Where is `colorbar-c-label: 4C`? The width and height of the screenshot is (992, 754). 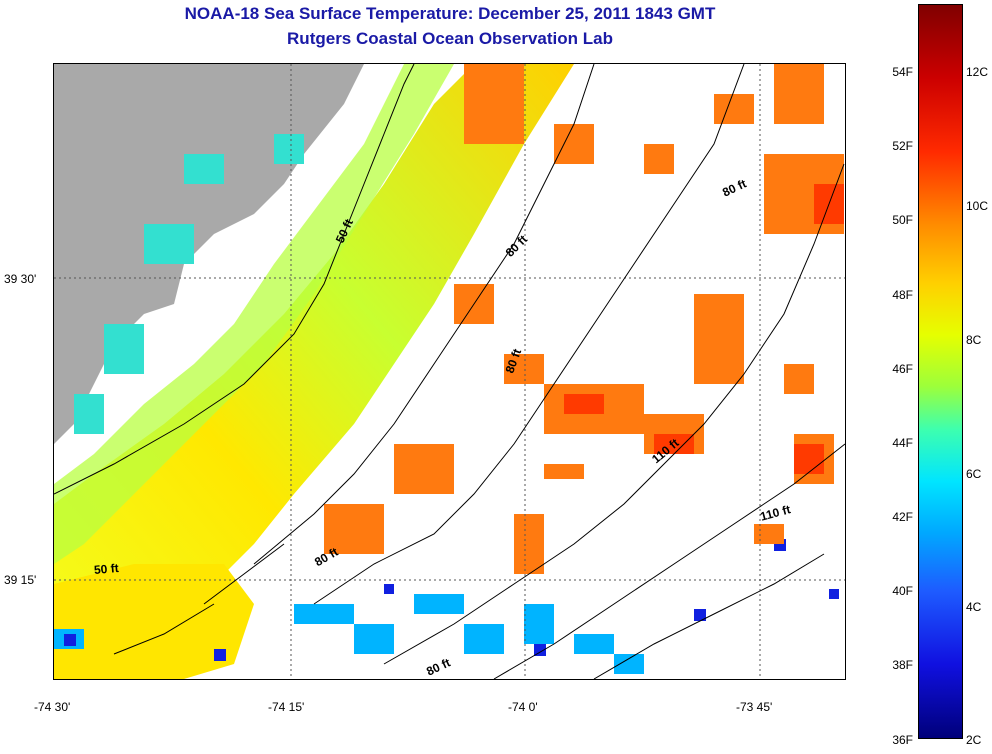 colorbar-c-label: 4C is located at coordinates (974, 607).